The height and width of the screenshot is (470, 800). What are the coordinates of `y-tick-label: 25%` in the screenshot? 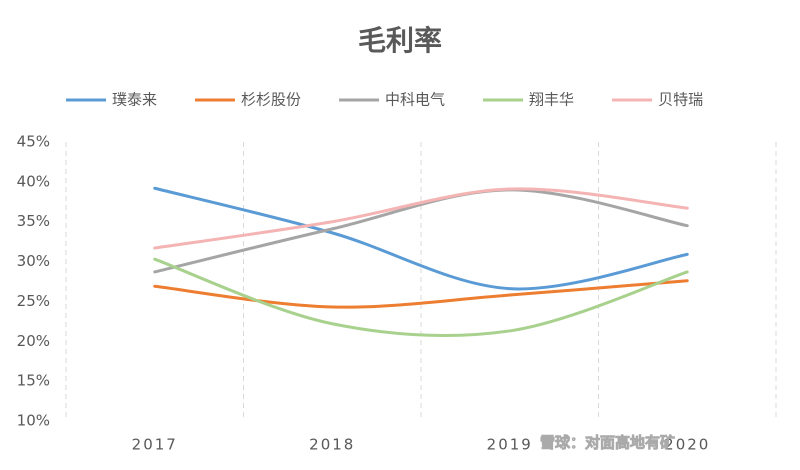 It's located at (33, 301).